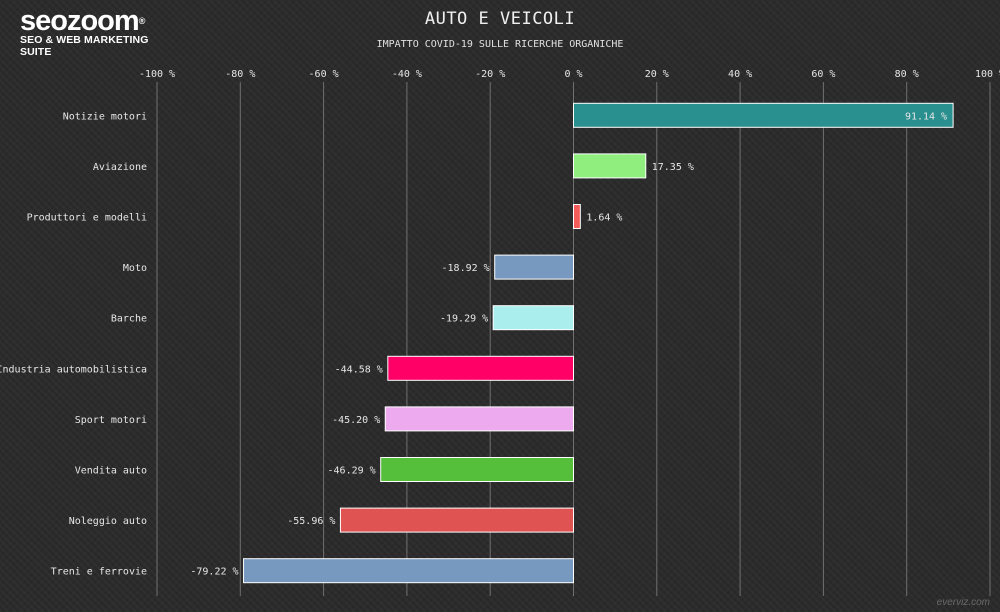  I want to click on category-label: Produttori e modelli, so click(87, 218).